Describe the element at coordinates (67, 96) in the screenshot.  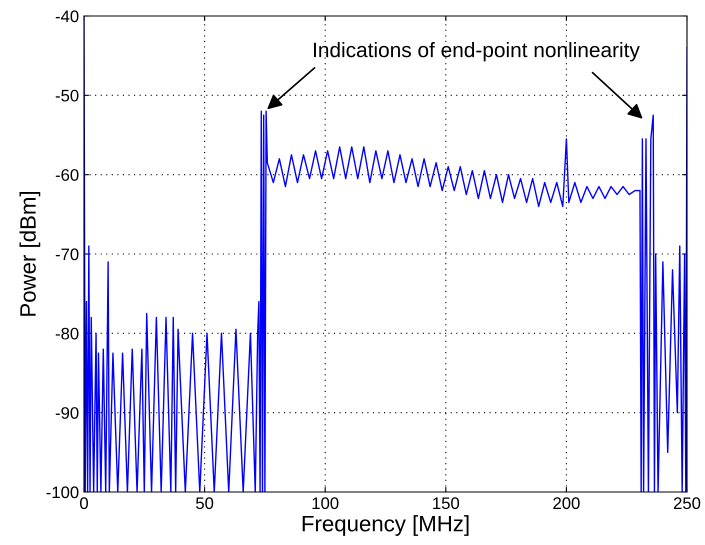
I see `y-tick-label: -50` at that location.